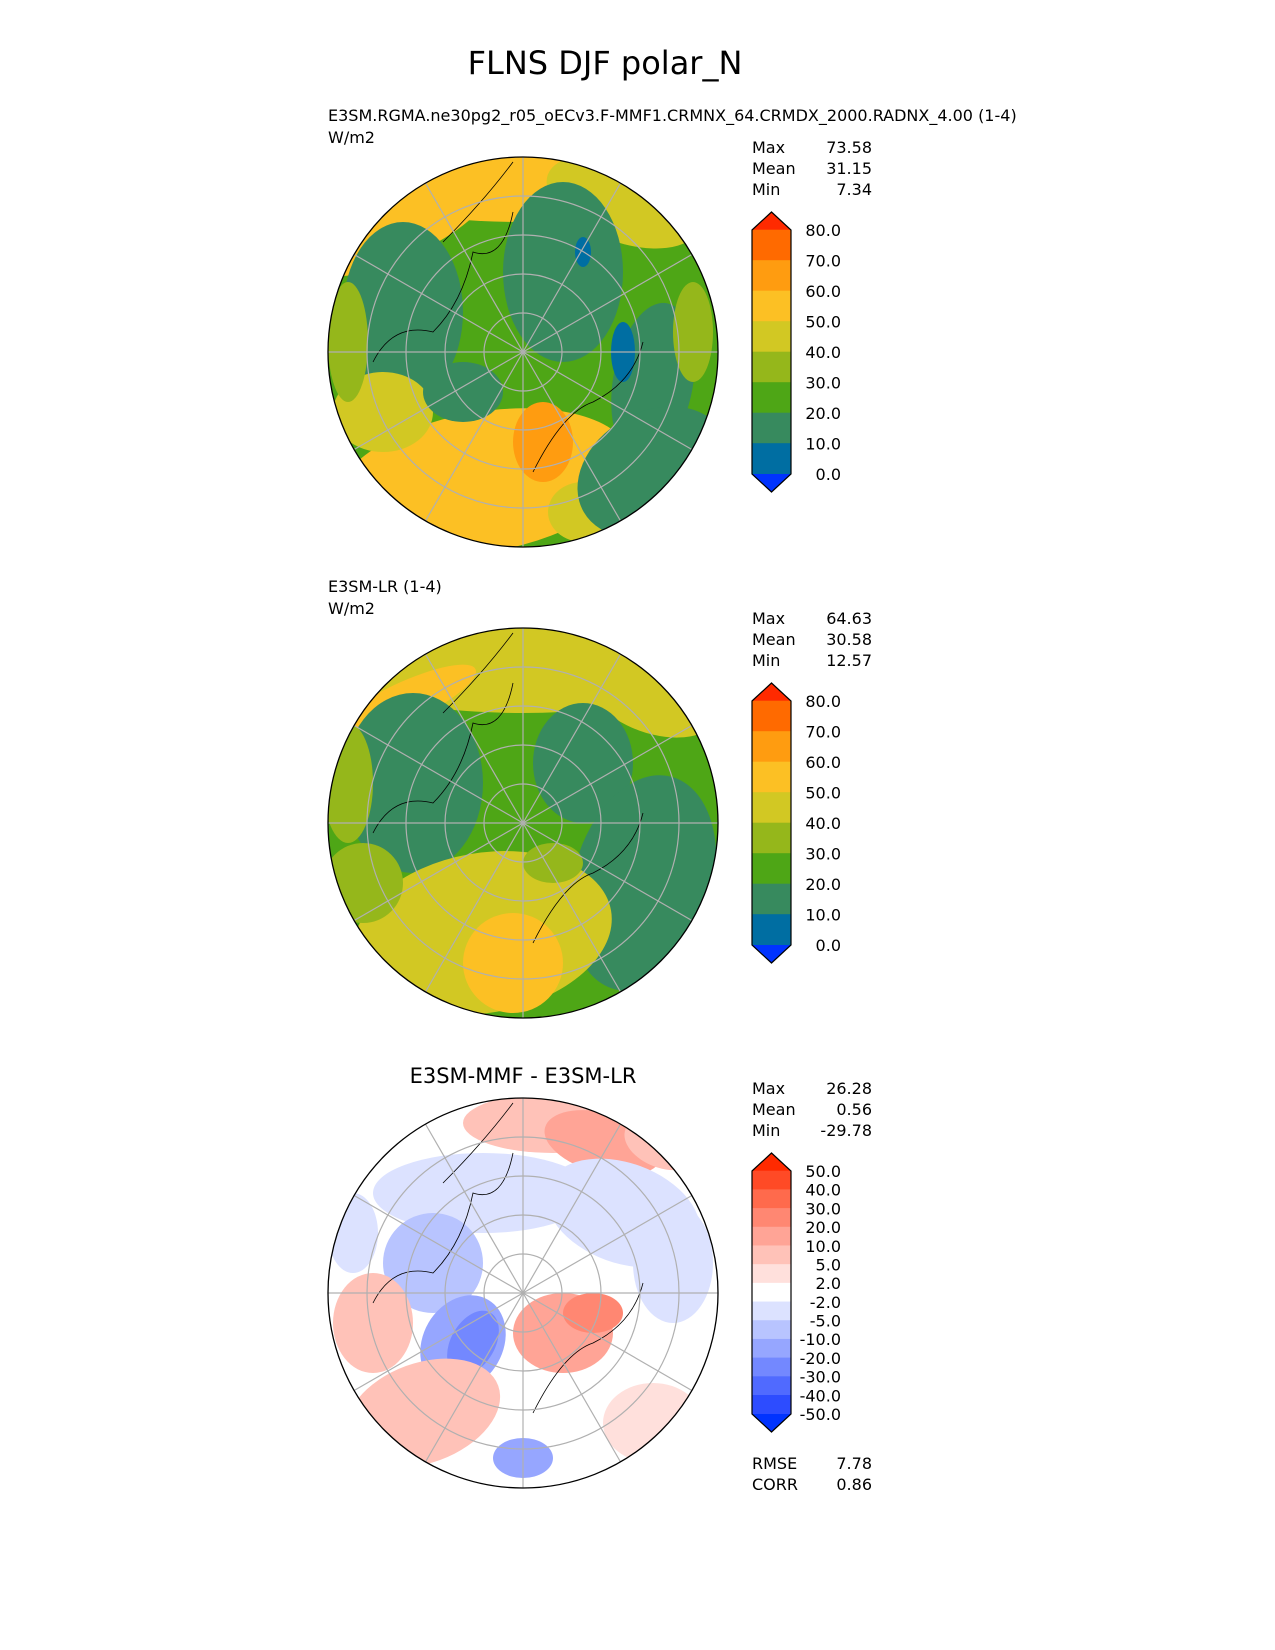  I want to click on colorbar-tick-label: -20.0, so click(820, 1358).